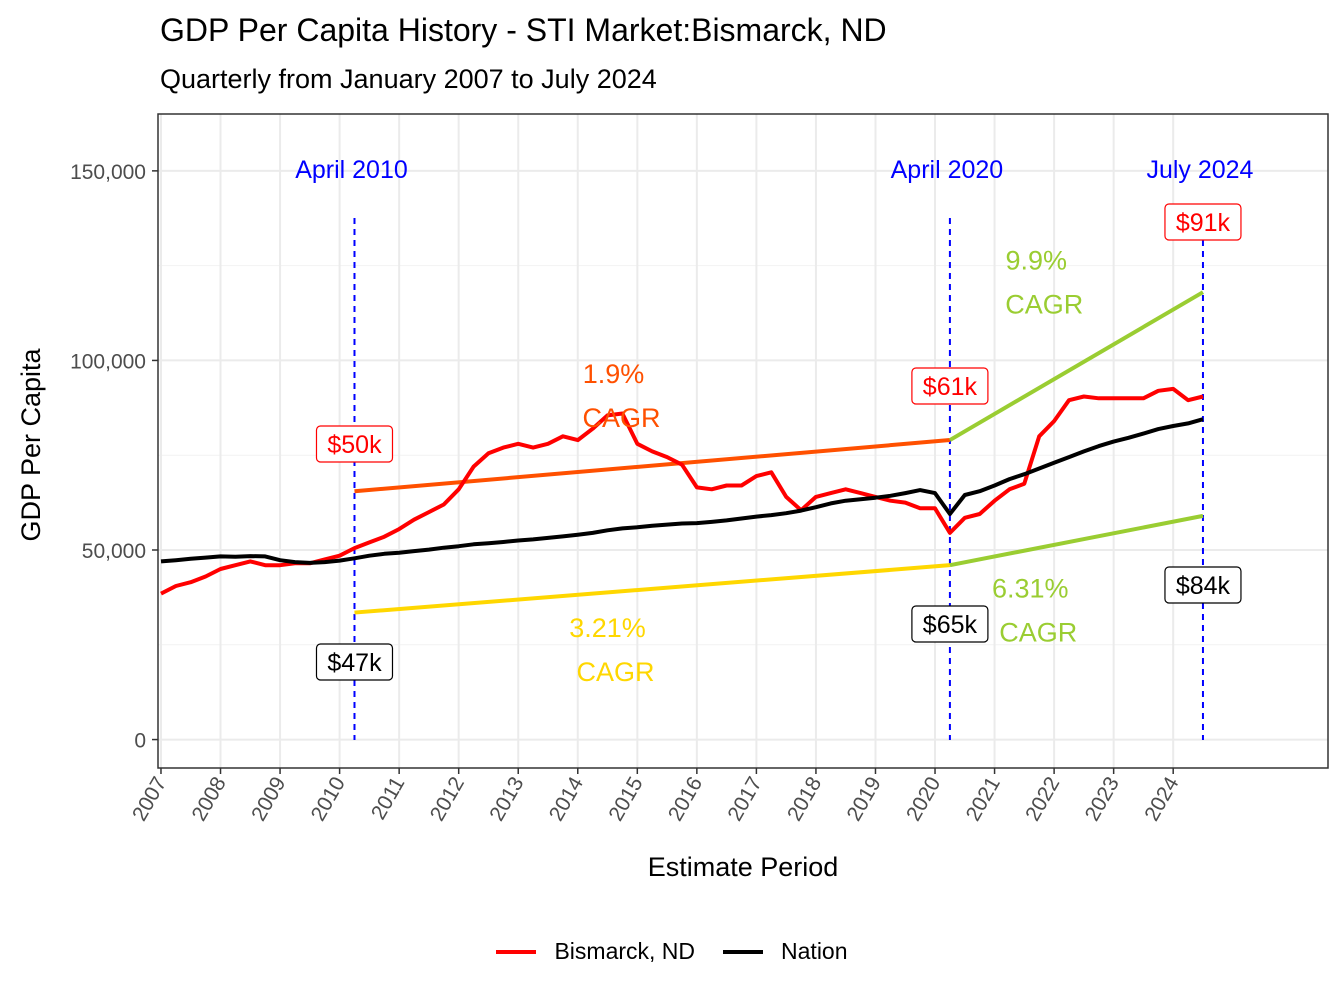 The width and height of the screenshot is (1344, 1008). What do you see at coordinates (209, 799) in the screenshot?
I see `x-tick-label: 2008` at bounding box center [209, 799].